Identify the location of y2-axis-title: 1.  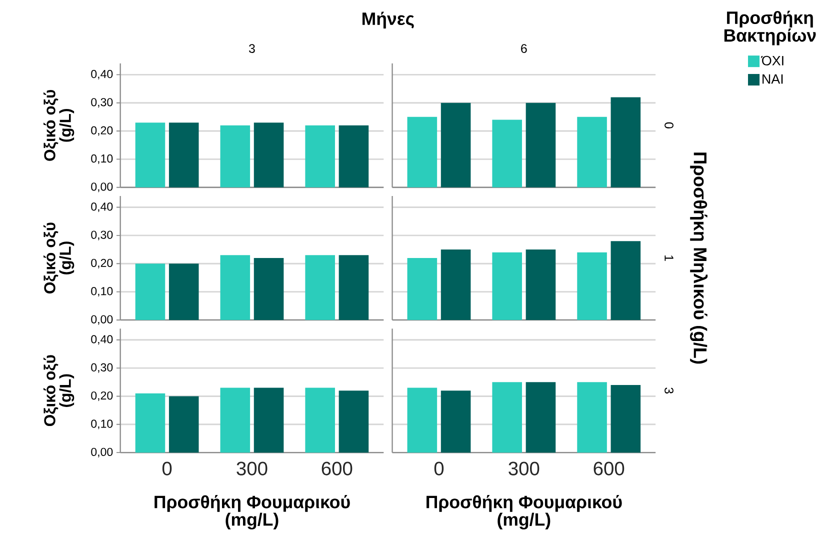
(669, 258).